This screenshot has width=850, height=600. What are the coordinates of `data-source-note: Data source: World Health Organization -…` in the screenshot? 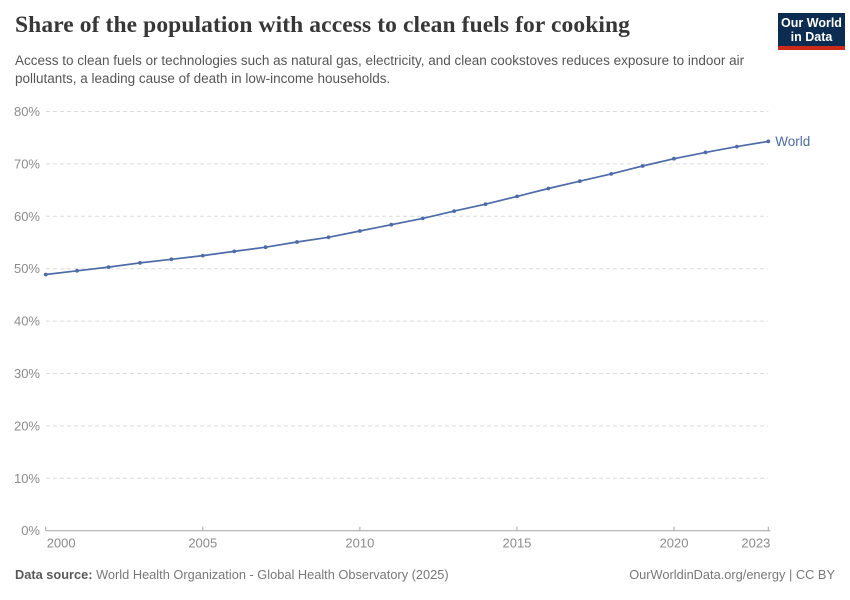 It's located at (232, 574).